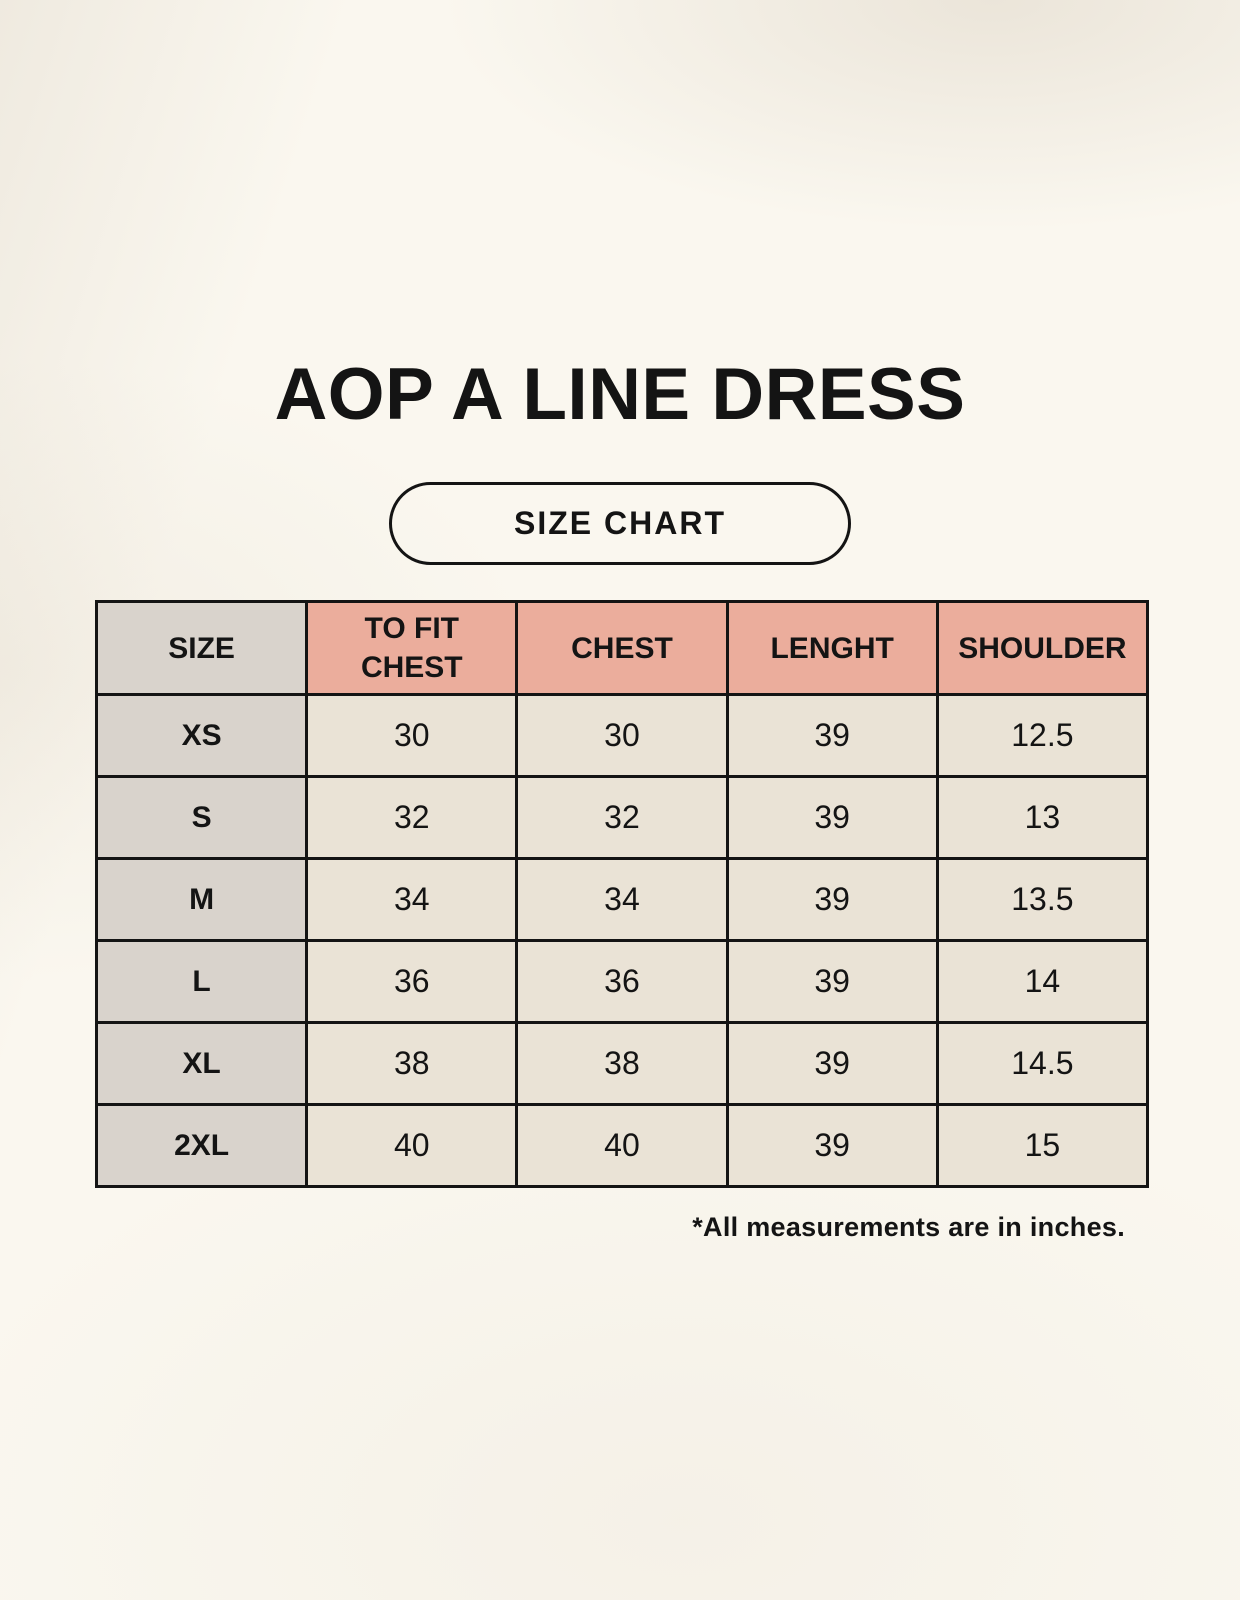  Describe the element at coordinates (201, 899) in the screenshot. I see `size-cell: M` at that location.